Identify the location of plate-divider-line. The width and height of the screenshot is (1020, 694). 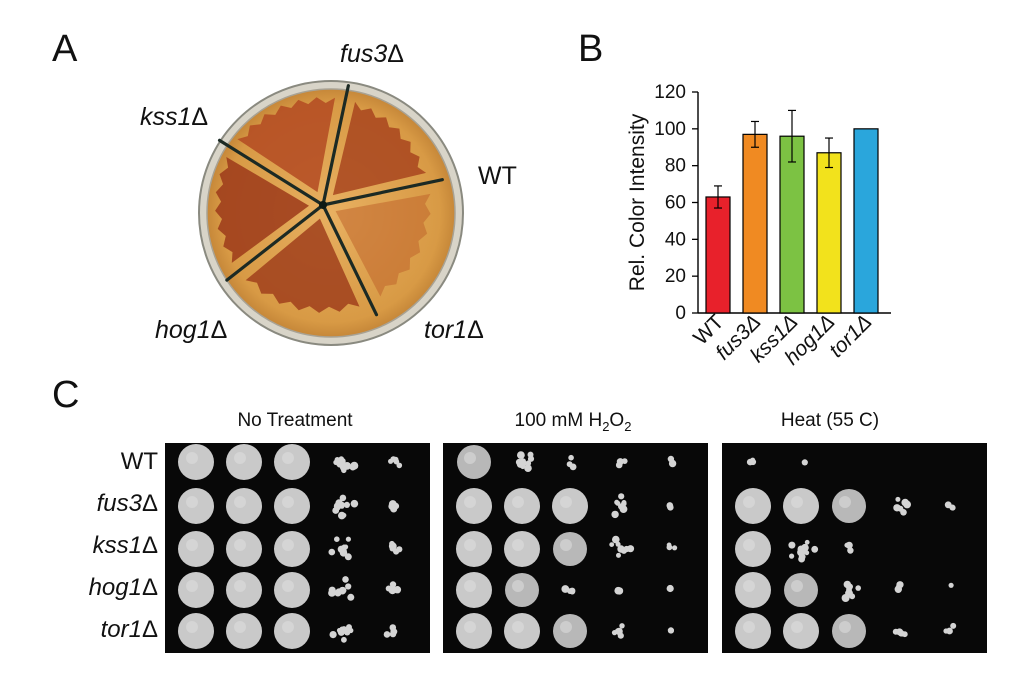
(335, 145).